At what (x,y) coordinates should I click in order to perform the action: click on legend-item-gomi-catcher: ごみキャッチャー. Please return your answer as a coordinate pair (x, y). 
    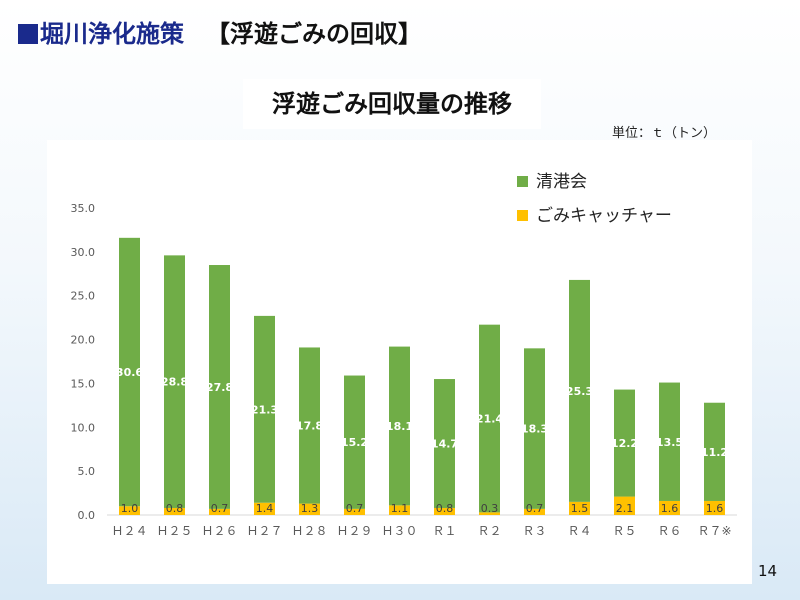
    Looking at the image, I should click on (594, 221).